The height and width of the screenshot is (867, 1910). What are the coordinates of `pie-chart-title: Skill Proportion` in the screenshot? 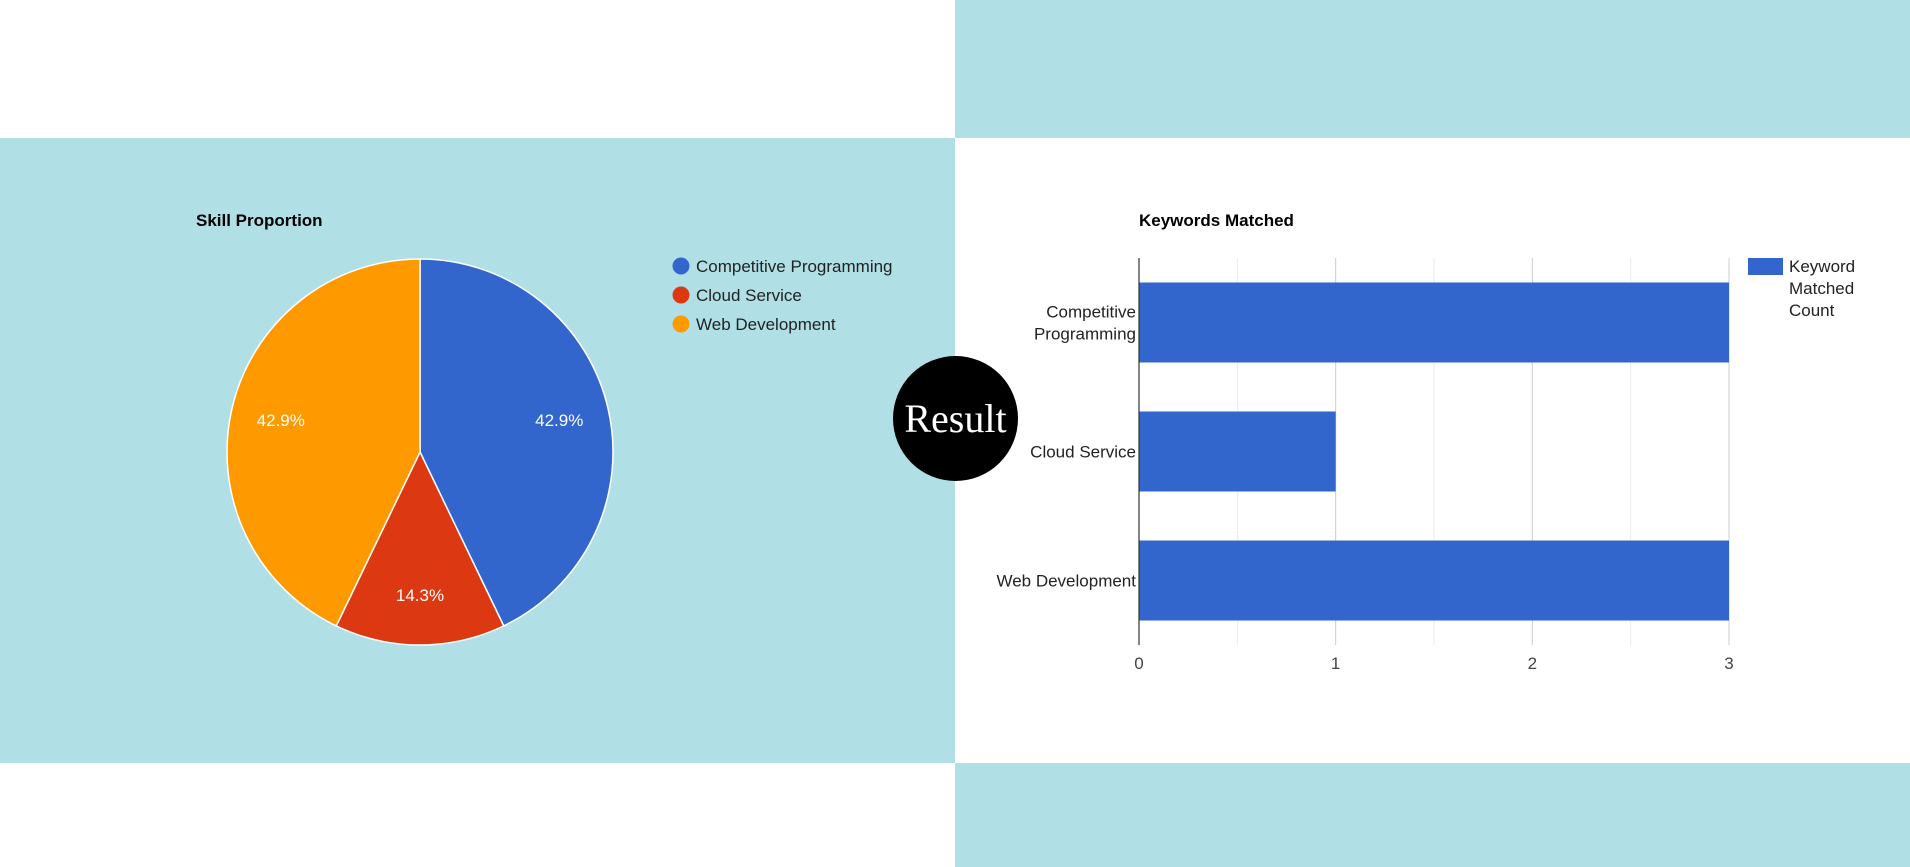 It's located at (259, 220).